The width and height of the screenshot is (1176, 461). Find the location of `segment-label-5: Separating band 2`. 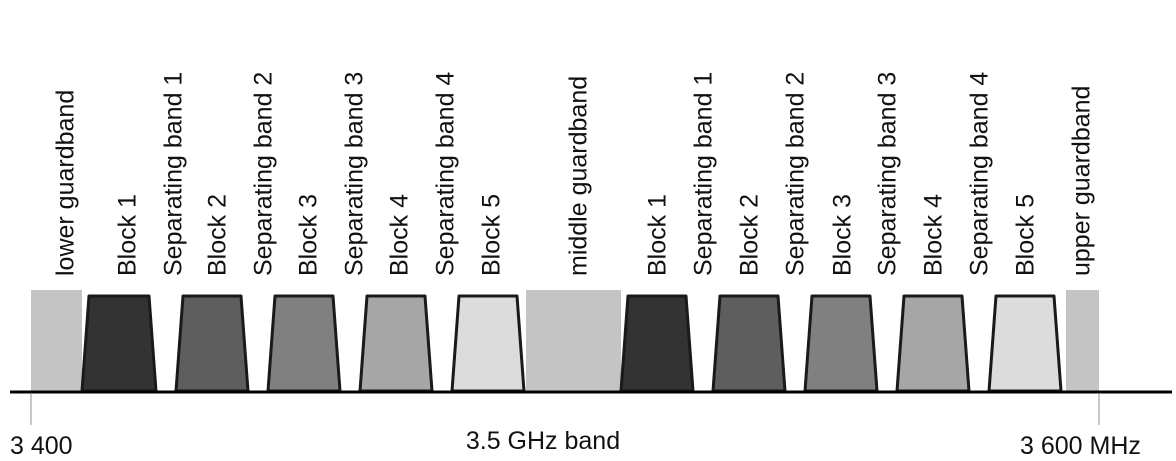

segment-label-5: Separating band 2 is located at coordinates (264, 174).